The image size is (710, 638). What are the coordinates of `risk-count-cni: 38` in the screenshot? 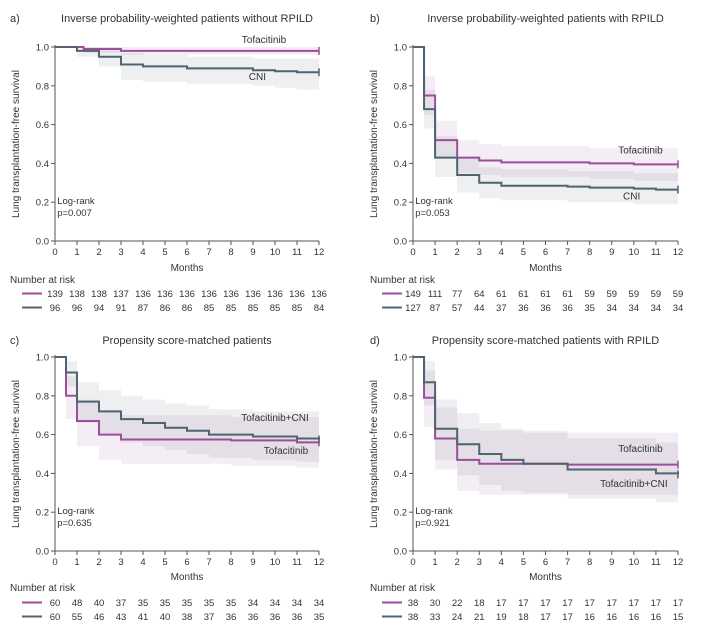 It's located at (187, 617).